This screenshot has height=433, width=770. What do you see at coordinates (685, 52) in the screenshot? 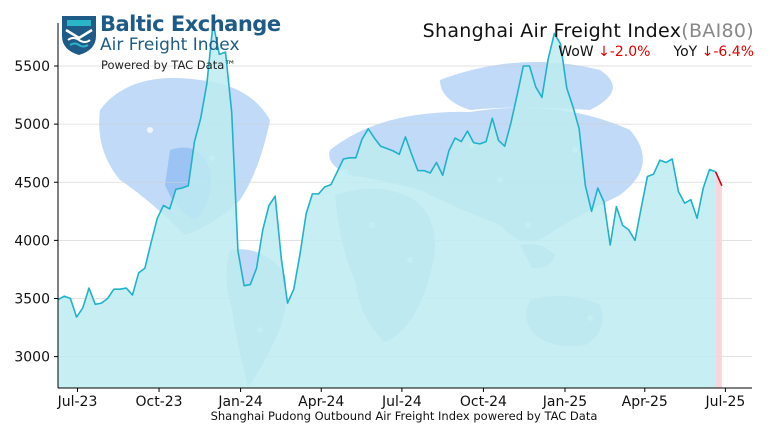
I see `yoy-label: YoY` at bounding box center [685, 52].